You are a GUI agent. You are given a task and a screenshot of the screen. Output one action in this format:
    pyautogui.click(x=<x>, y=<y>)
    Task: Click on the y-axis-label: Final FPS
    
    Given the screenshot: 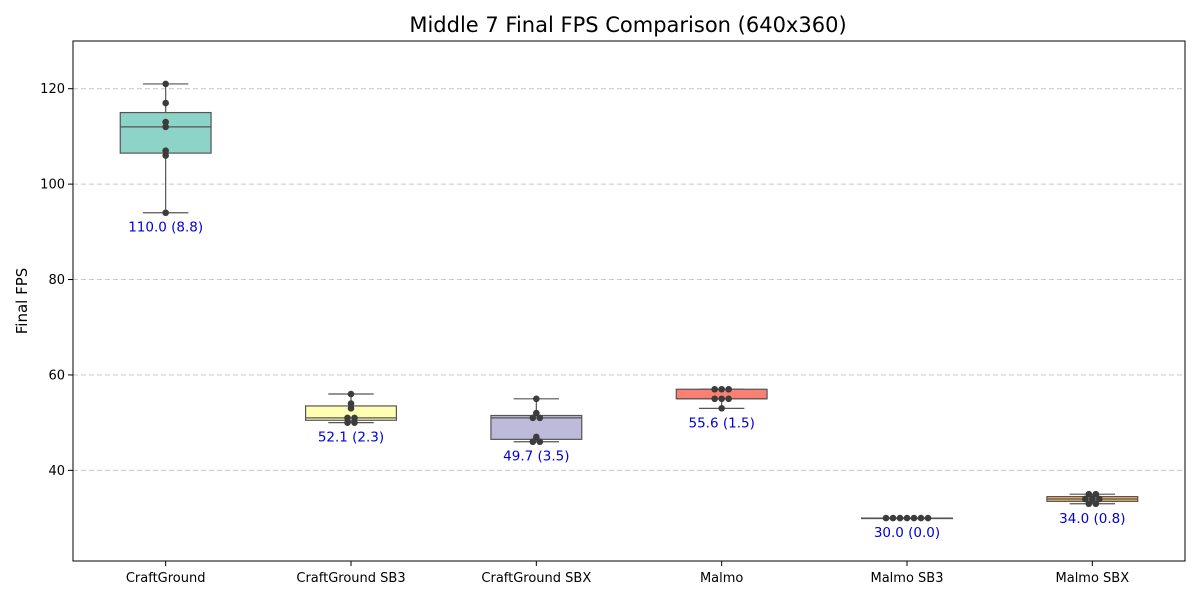 What is the action you would take?
    pyautogui.click(x=22, y=301)
    